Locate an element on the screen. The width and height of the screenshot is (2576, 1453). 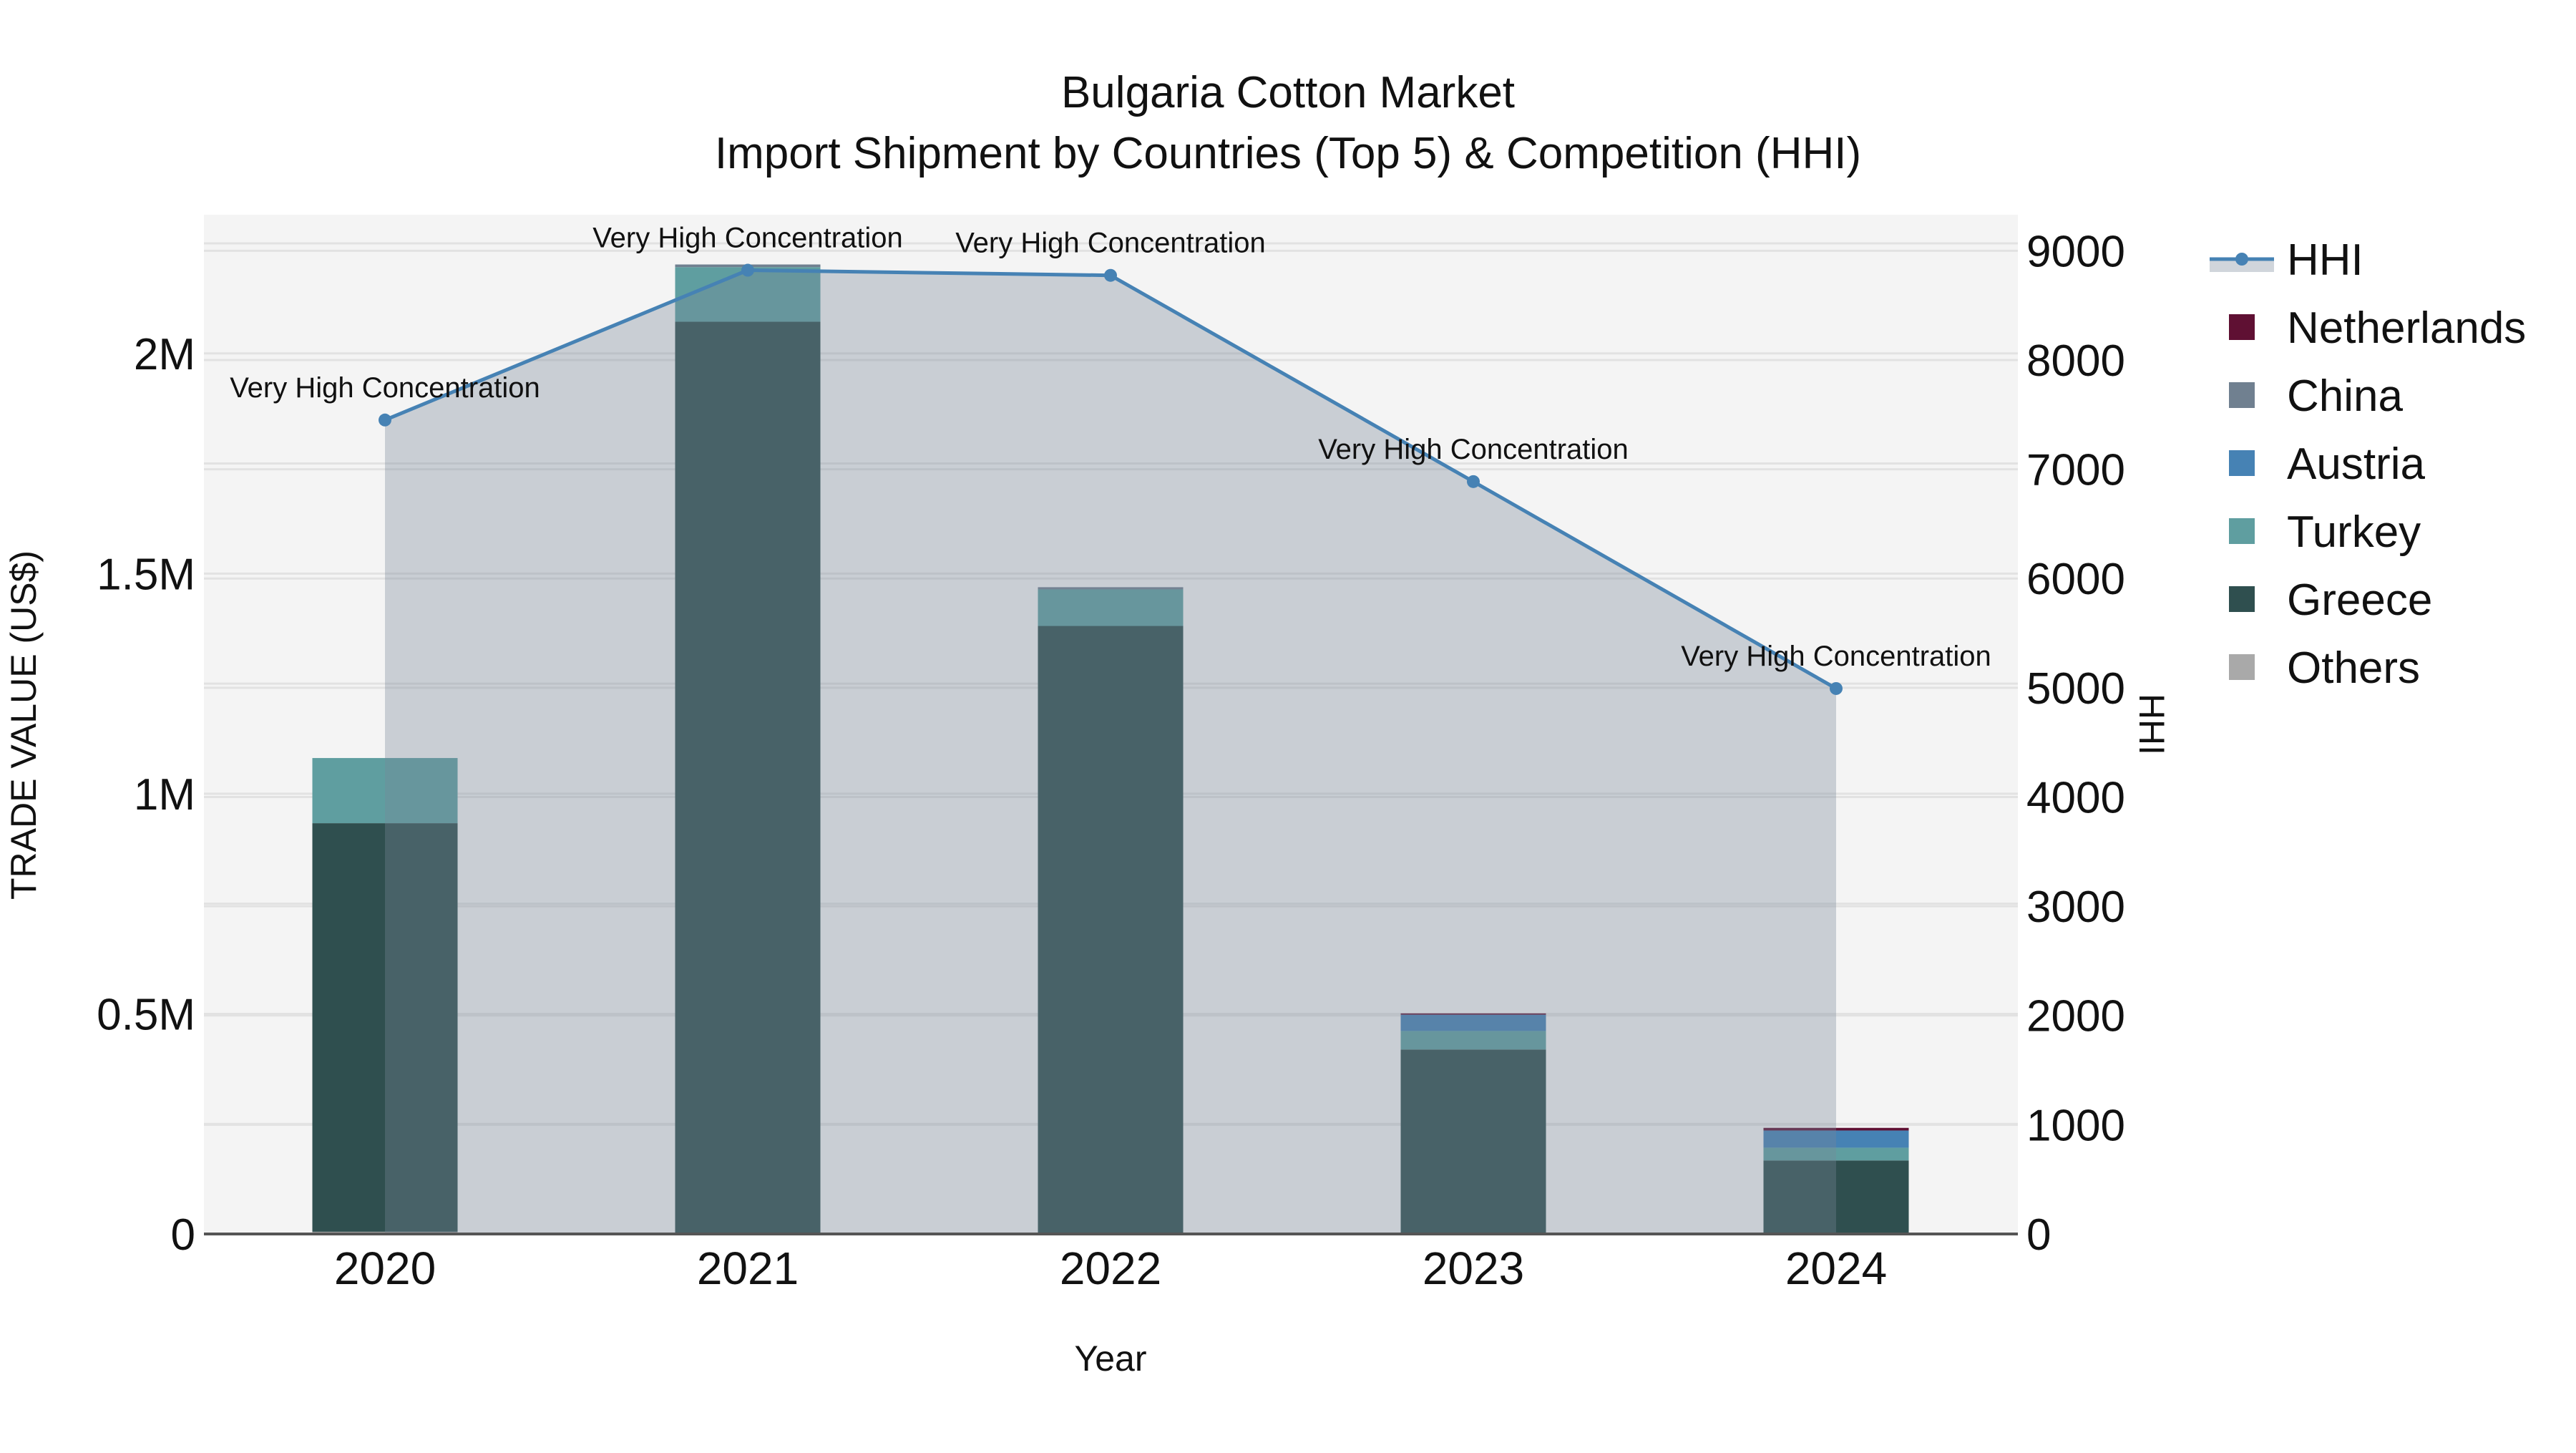
legend-item-china: China is located at coordinates (2316, 396).